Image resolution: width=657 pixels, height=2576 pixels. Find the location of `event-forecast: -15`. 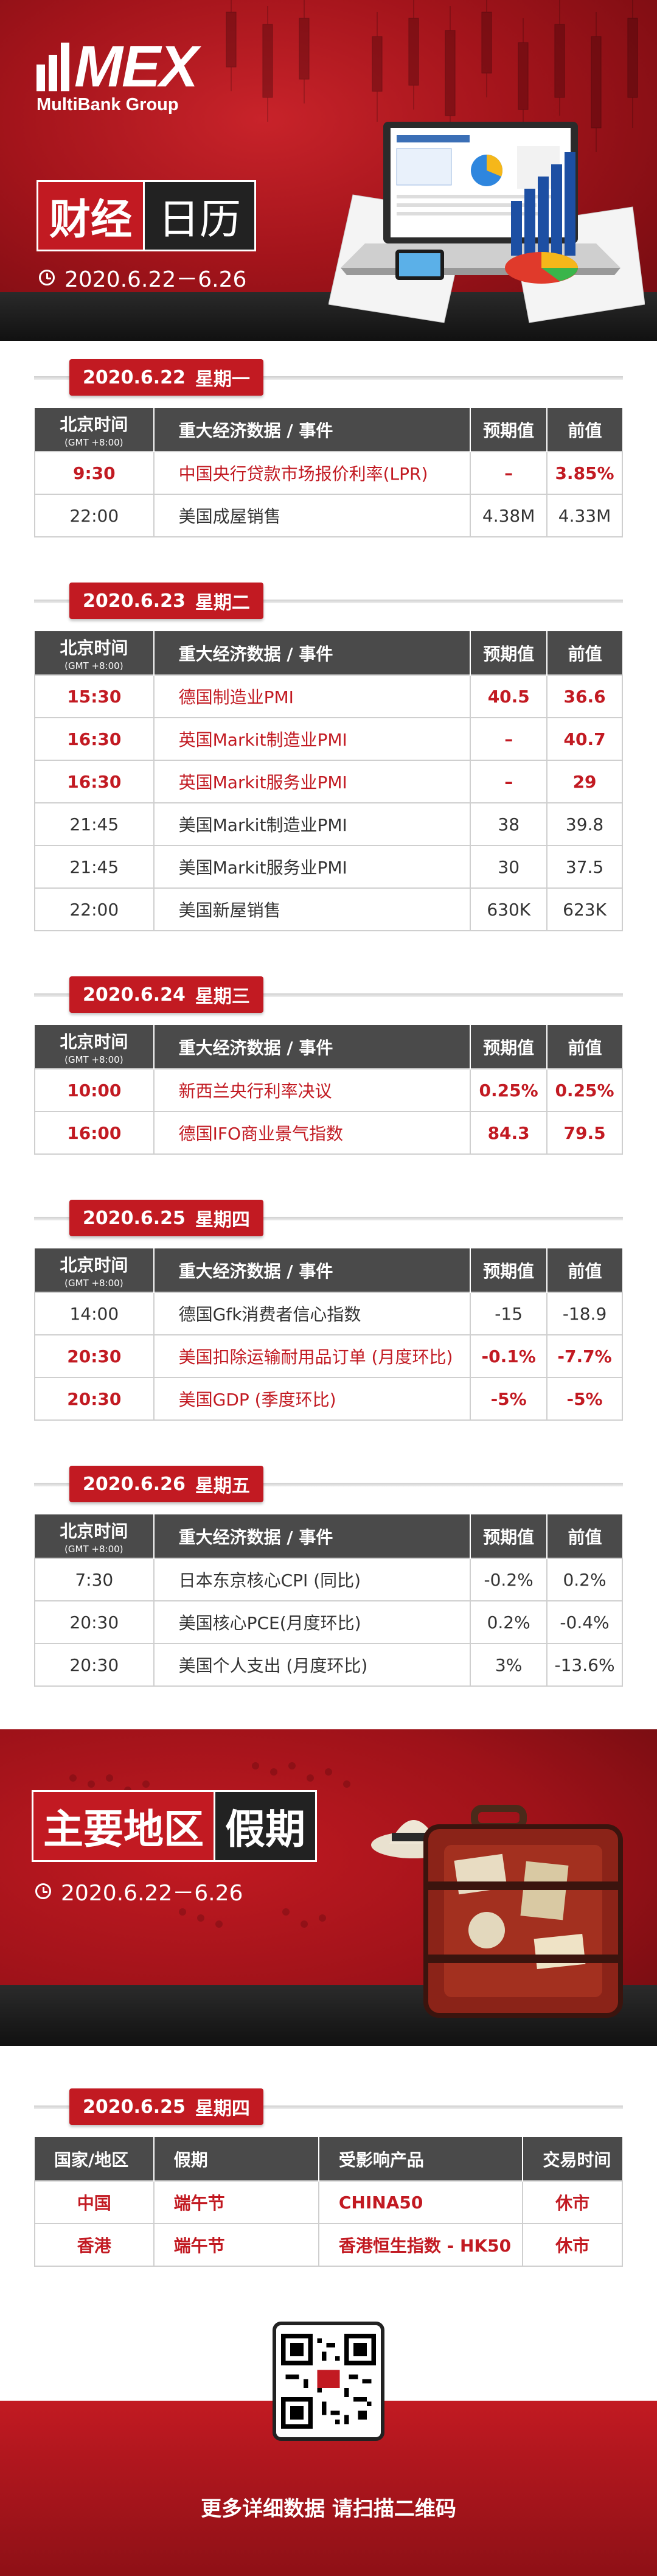

event-forecast: -15 is located at coordinates (509, 1313).